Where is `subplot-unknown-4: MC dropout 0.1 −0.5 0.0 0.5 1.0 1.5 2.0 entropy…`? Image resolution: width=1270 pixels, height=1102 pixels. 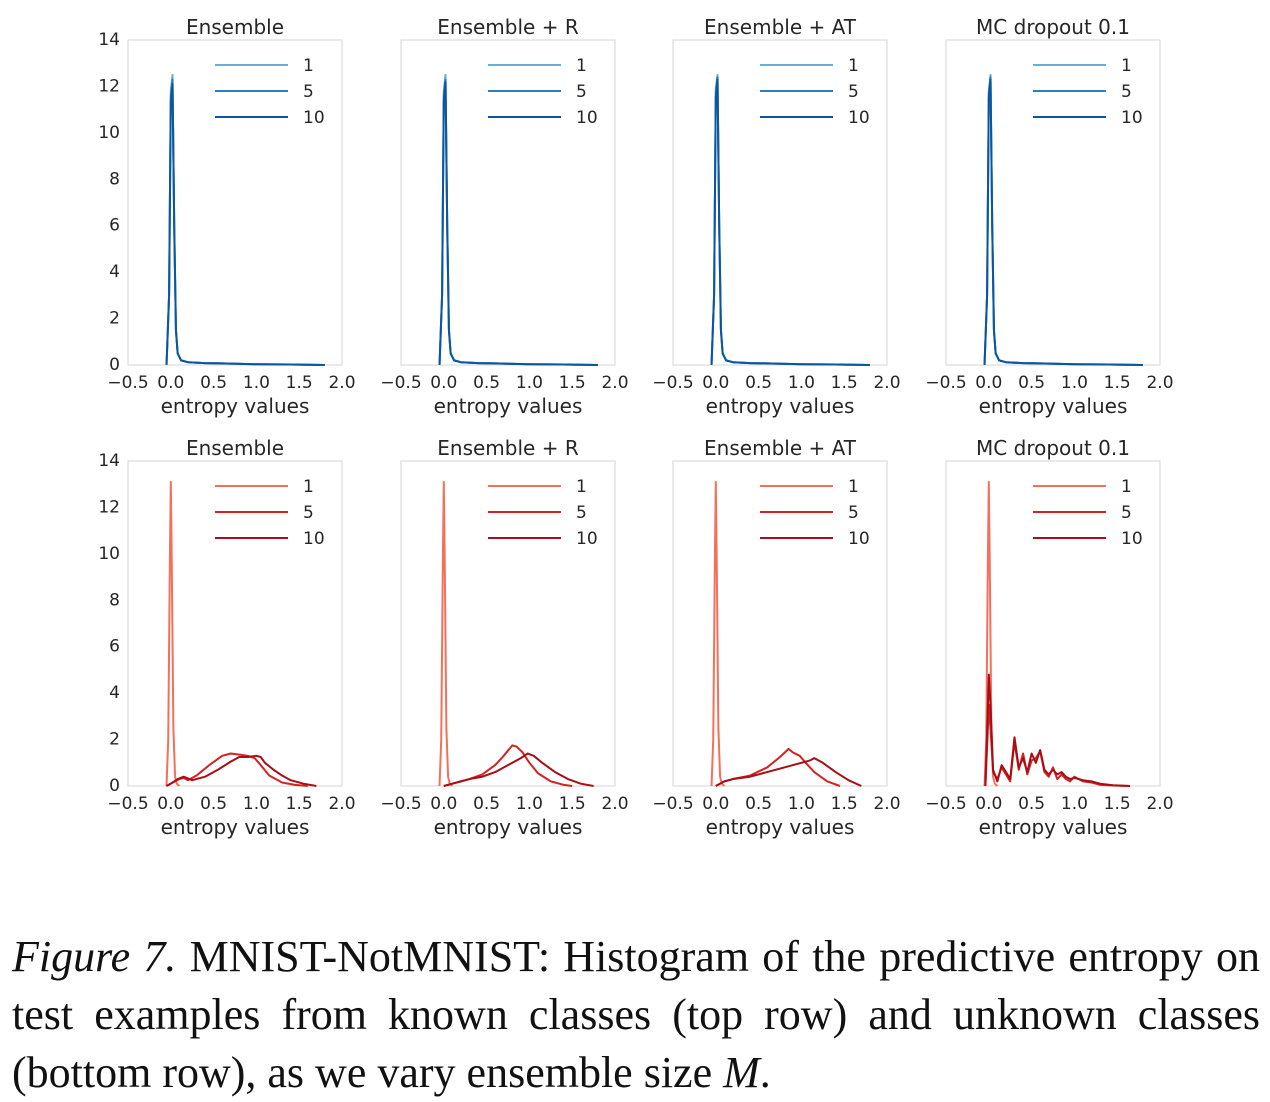 subplot-unknown-4: MC dropout 0.1 −0.5 0.0 0.5 1.0 1.5 2.0 entropy… is located at coordinates (1049, 637).